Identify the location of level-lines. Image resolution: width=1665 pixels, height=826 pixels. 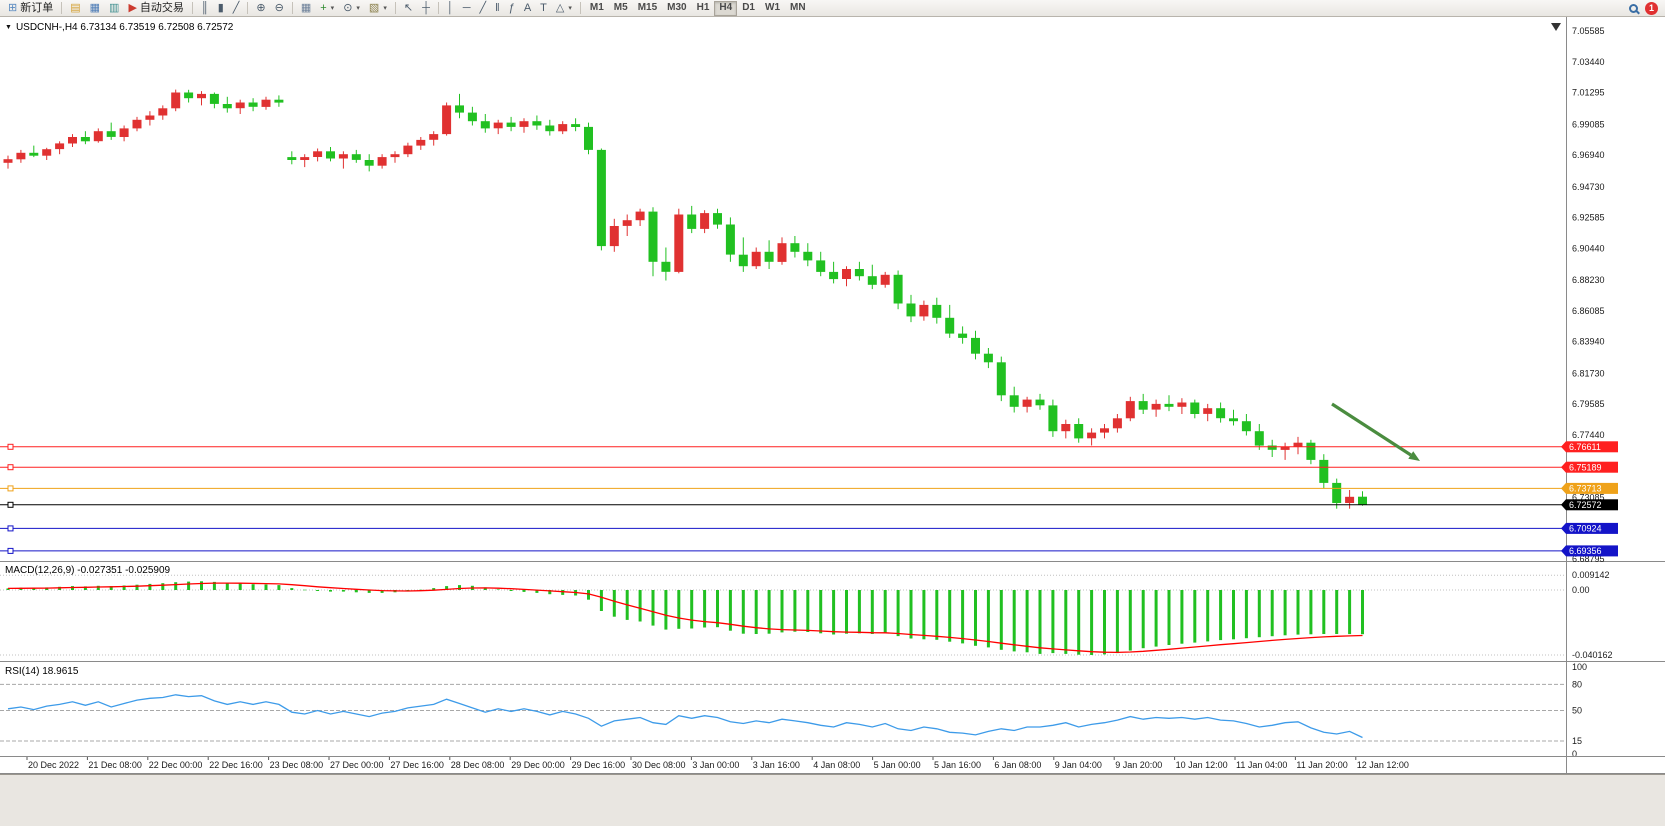
(783, 498).